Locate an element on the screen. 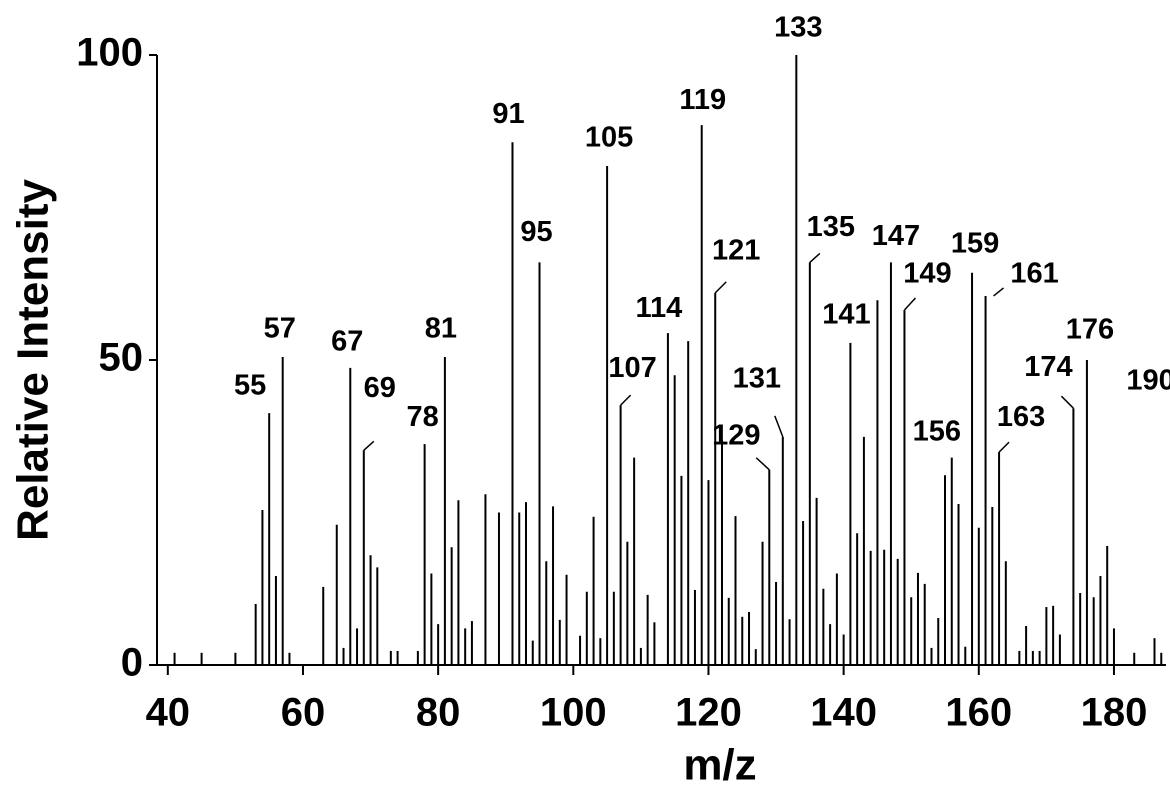 The image size is (1170, 787). peak-label: 174 is located at coordinates (1048, 367).